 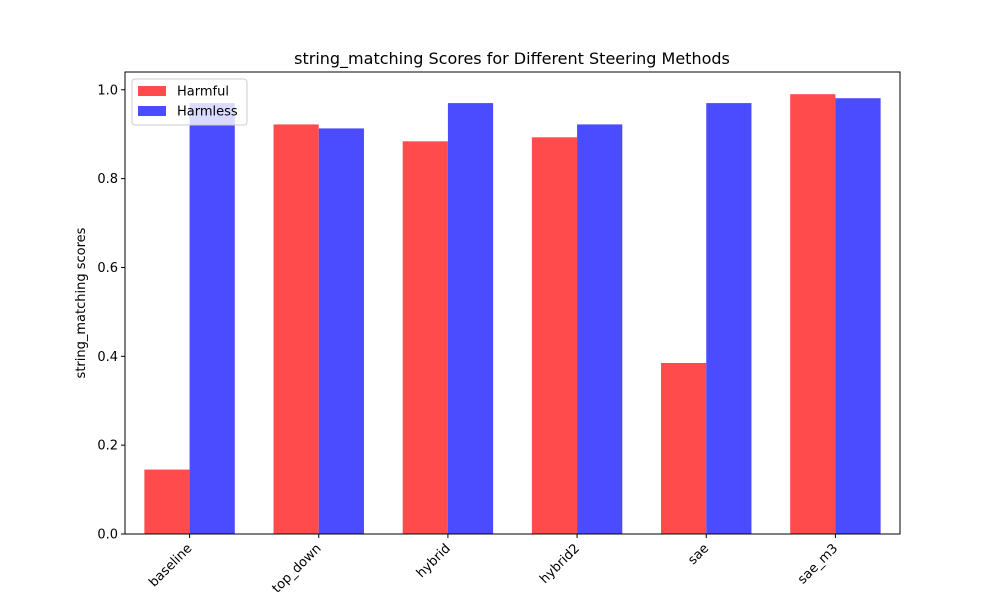 I want to click on legend-swatch-harmful, so click(x=152, y=91).